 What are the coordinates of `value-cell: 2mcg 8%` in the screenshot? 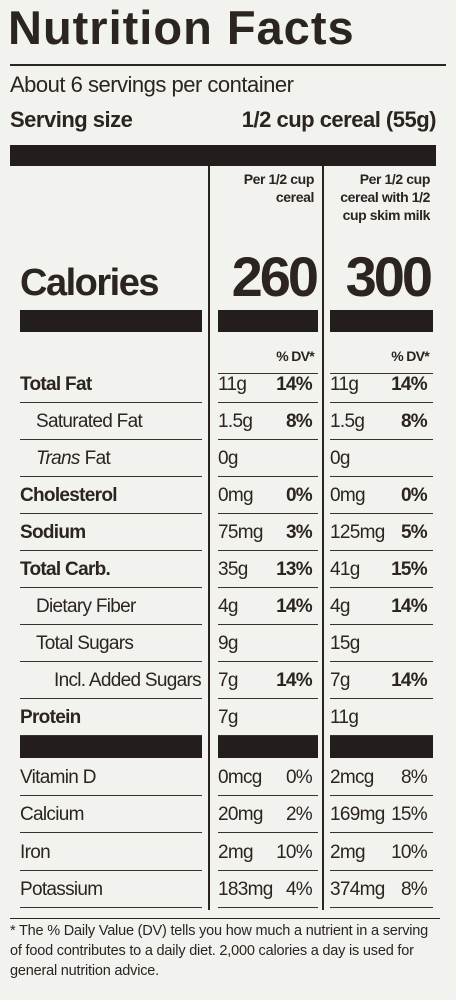 It's located at (381, 778).